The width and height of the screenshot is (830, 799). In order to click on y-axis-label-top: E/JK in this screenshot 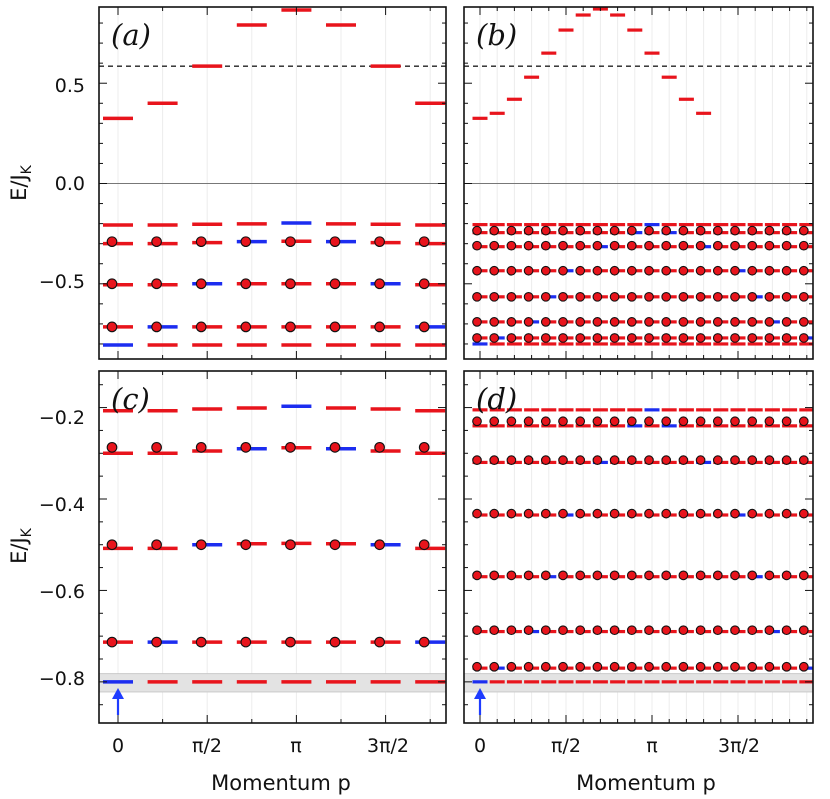, I will do `click(21, 182)`.